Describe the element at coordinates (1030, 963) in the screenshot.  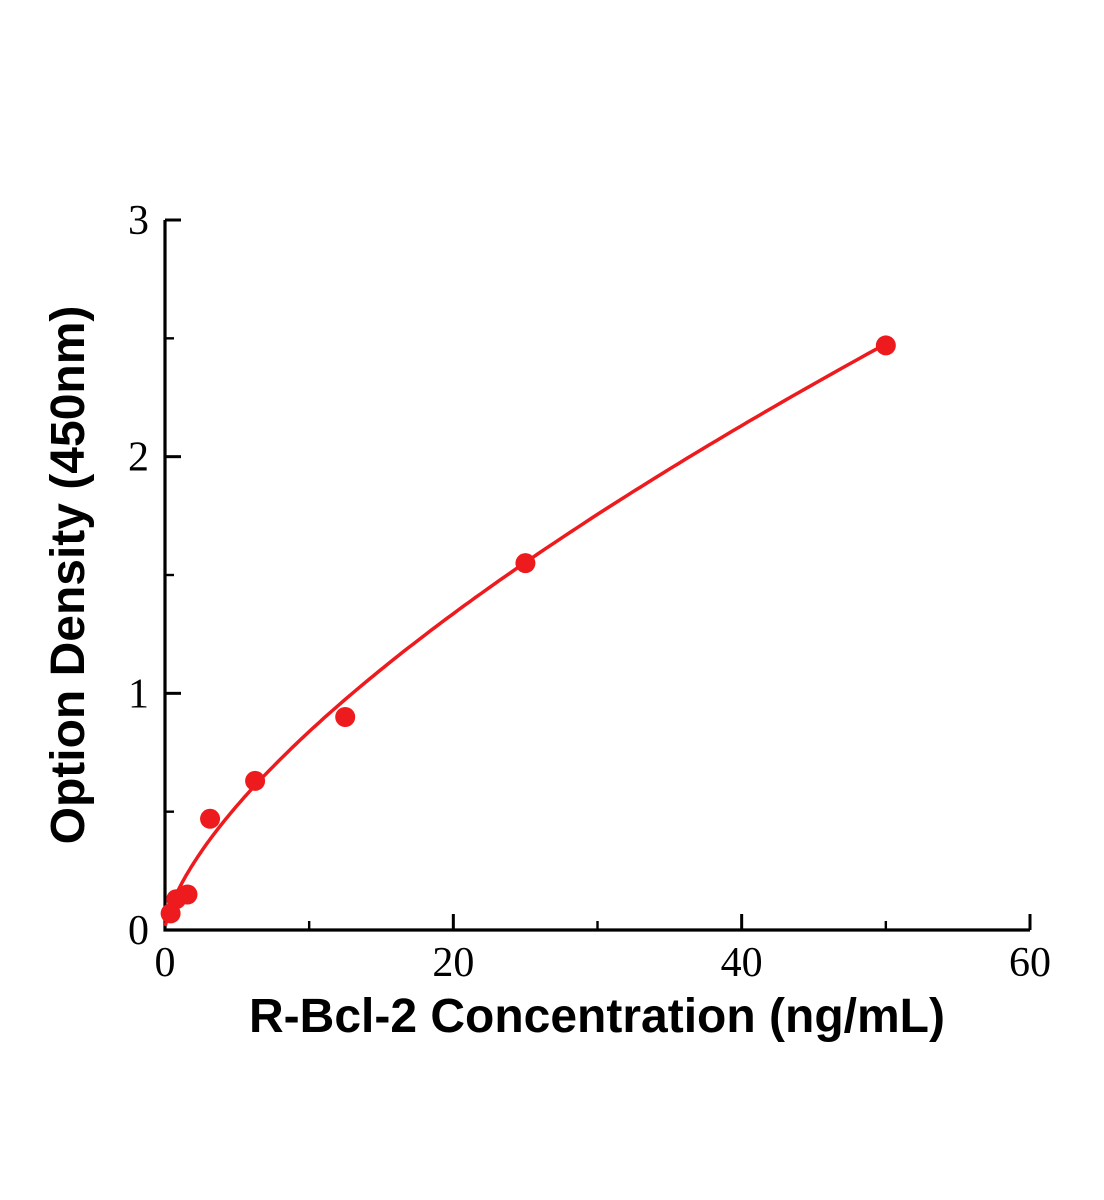
I see `x-tick-label: 60` at that location.